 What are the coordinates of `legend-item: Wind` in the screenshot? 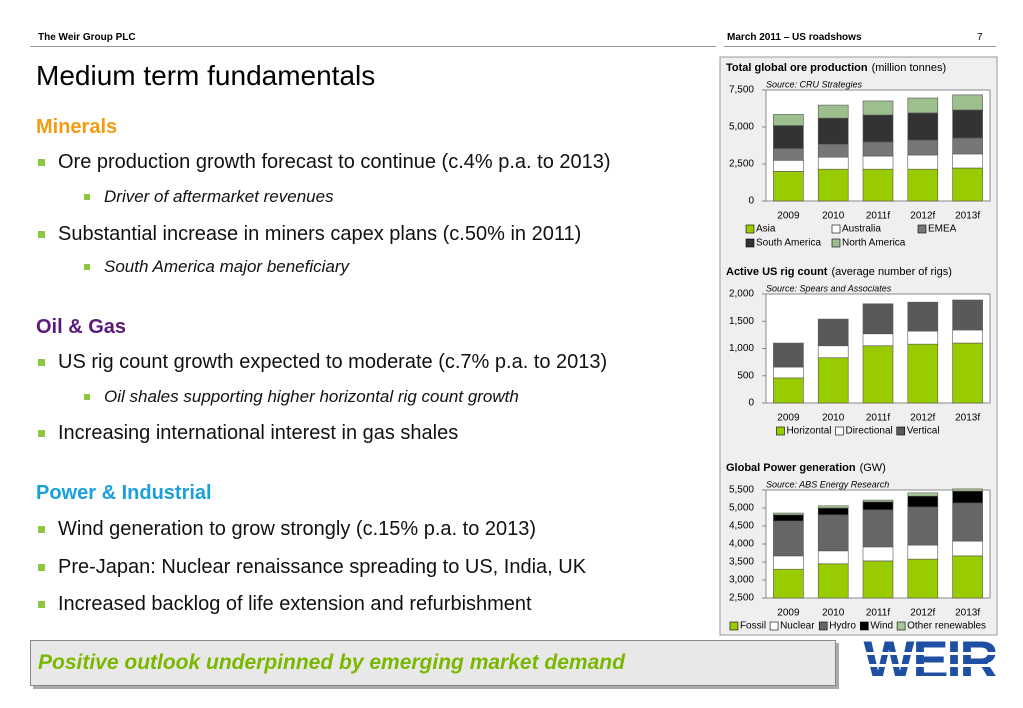 It's located at (876, 626).